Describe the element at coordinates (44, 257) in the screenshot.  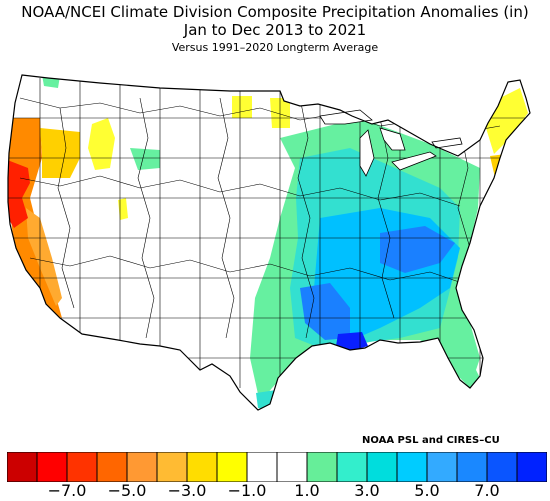
I see `region-california-light` at that location.